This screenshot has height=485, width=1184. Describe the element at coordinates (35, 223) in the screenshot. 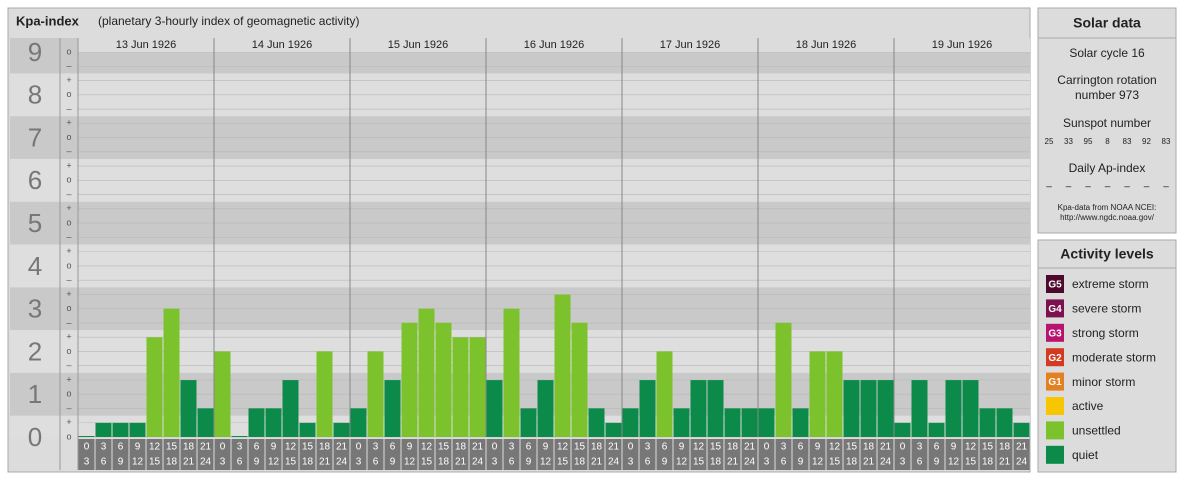

I see `y-tick-label: 5` at that location.